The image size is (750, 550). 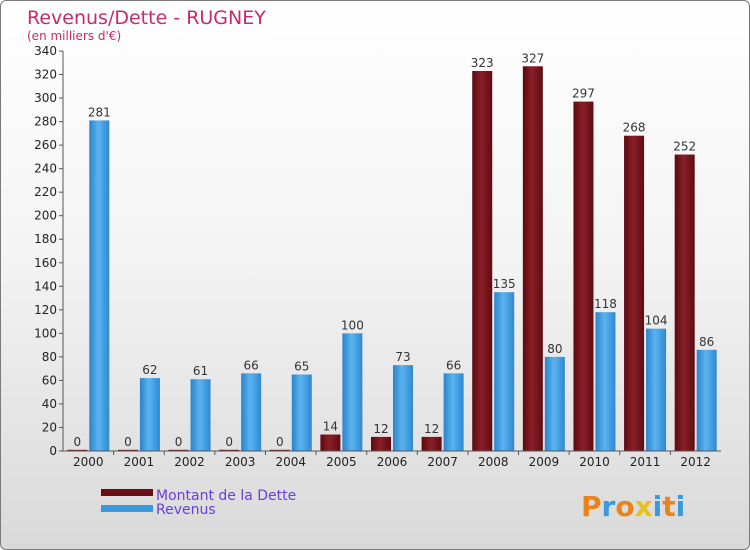 What do you see at coordinates (45, 169) in the screenshot?
I see `y-tick-label: 240` at bounding box center [45, 169].